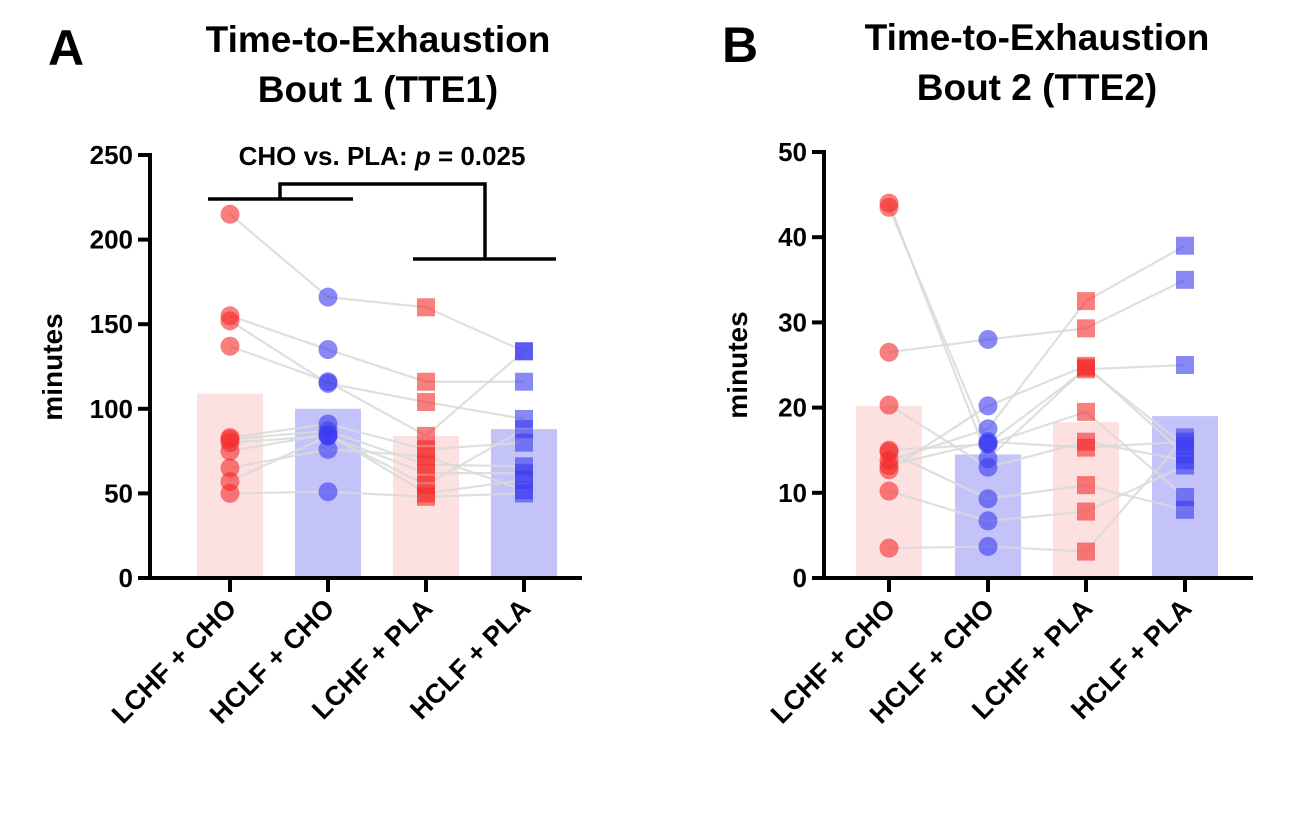 Image resolution: width=1300 pixels, height=825 pixels. I want to click on y-tick-label: 150, so click(111, 324).